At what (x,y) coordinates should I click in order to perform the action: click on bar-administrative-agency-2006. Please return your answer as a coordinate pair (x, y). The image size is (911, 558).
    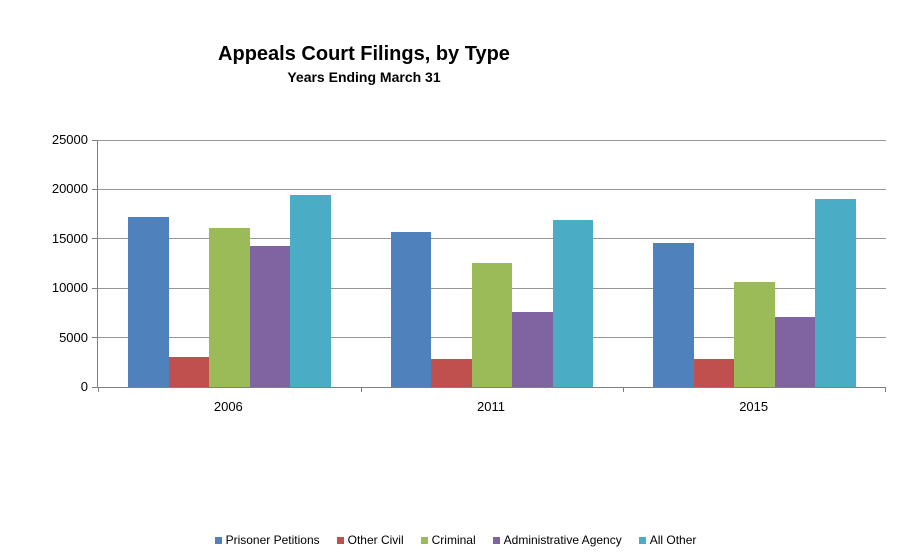
    Looking at the image, I should click on (270, 316).